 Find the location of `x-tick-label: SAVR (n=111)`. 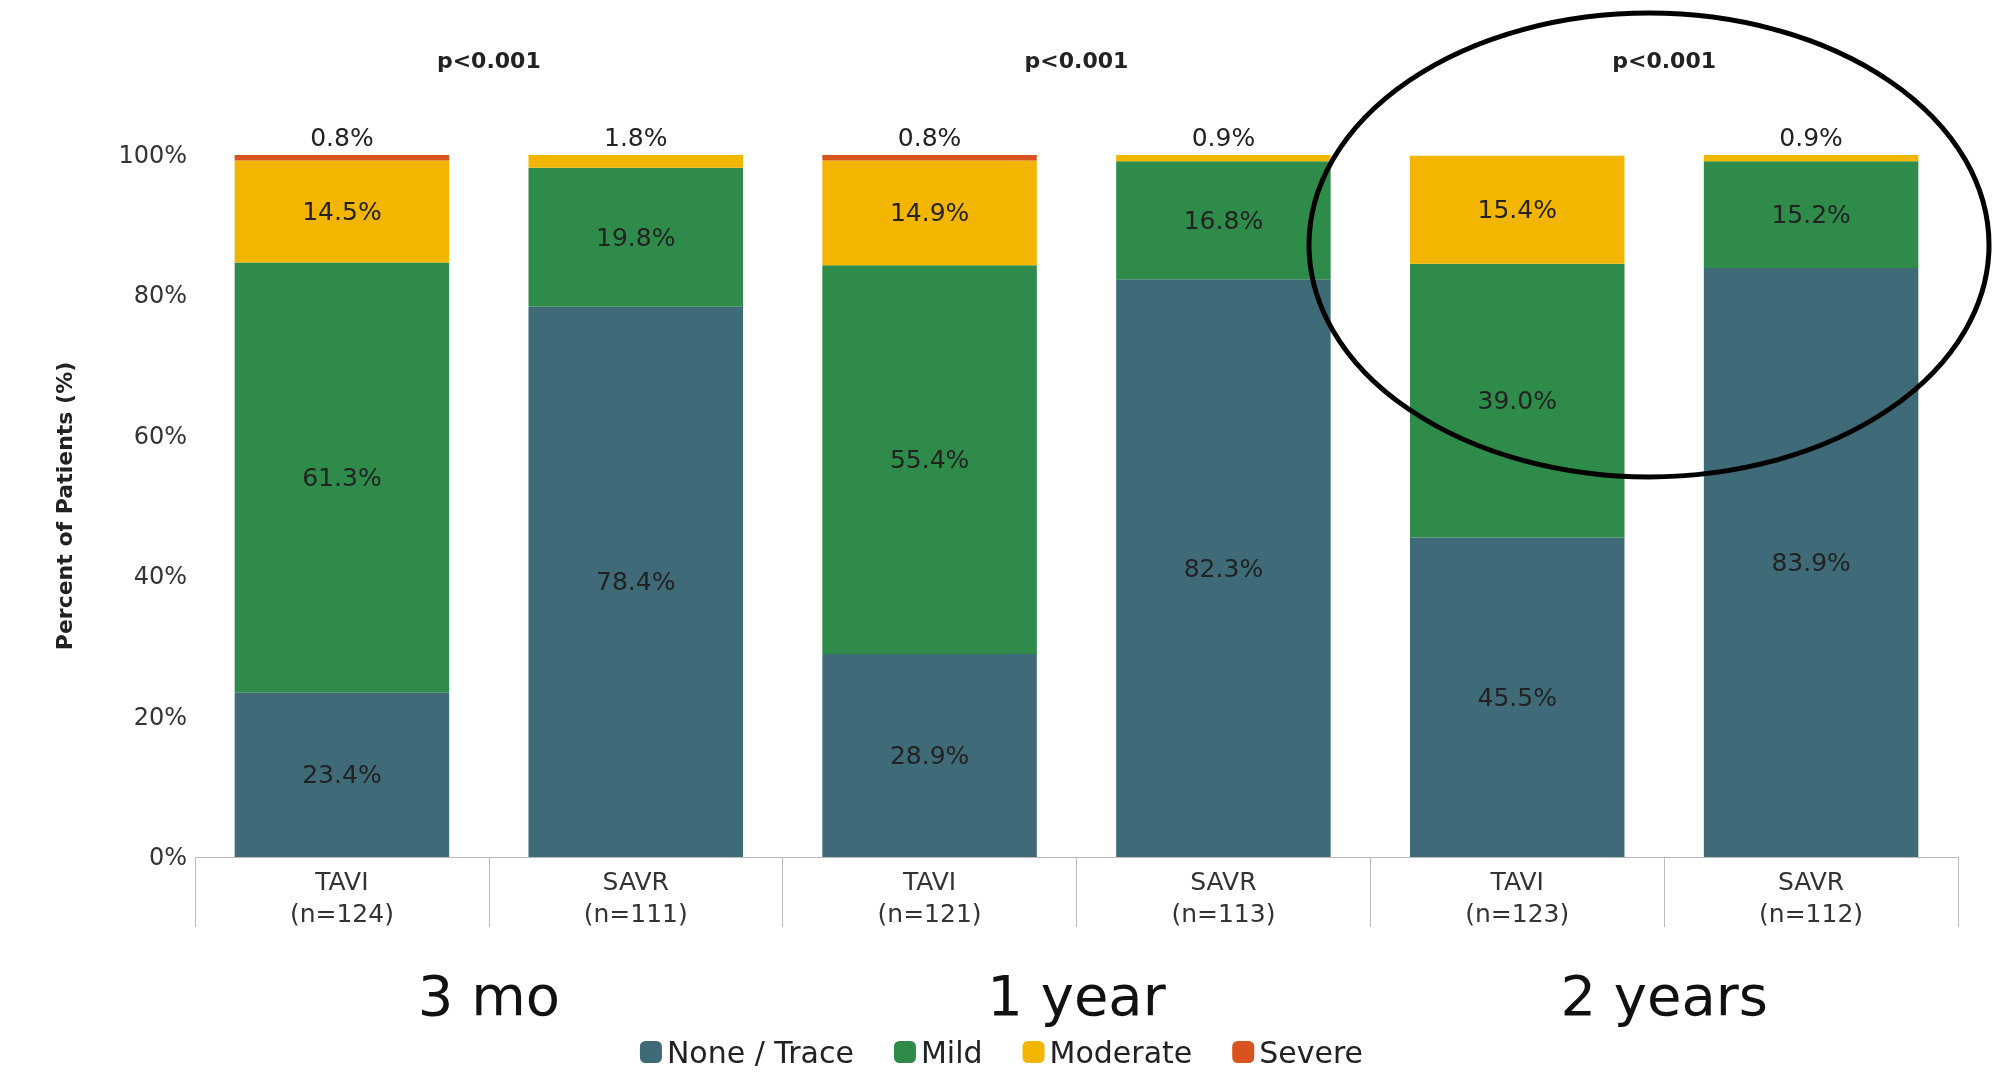

x-tick-label: SAVR (n=111) is located at coordinates (635, 897).